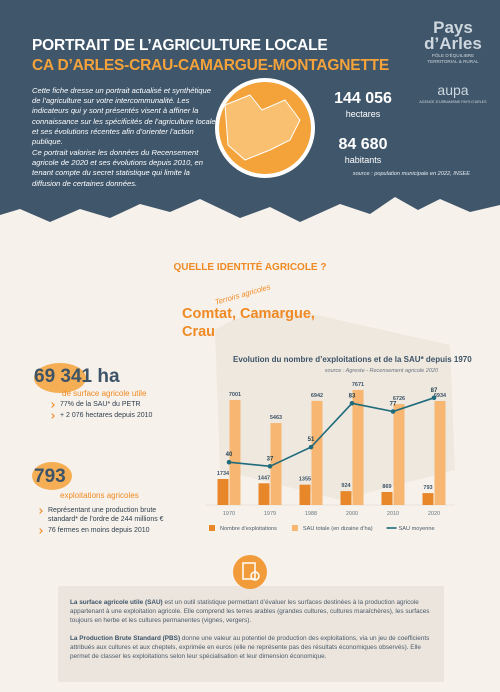  I want to click on value-label: 7671, so click(358, 385).